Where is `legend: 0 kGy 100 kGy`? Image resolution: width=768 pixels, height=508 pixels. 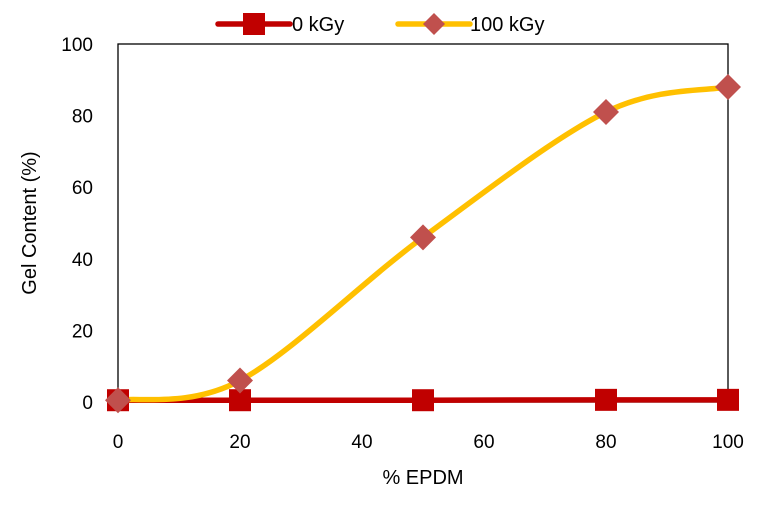 legend: 0 kGy 100 kGy is located at coordinates (379, 24).